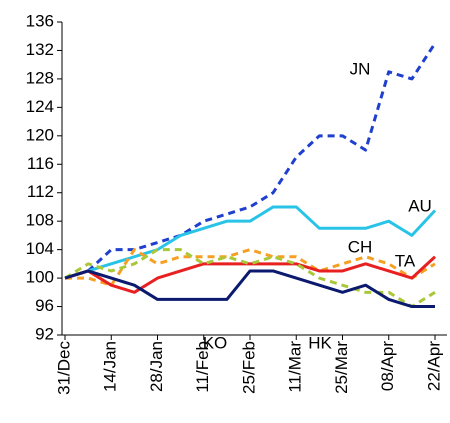 This screenshot has width=450, height=423. Describe the element at coordinates (420, 205) in the screenshot. I see `series-label: AU` at that location.